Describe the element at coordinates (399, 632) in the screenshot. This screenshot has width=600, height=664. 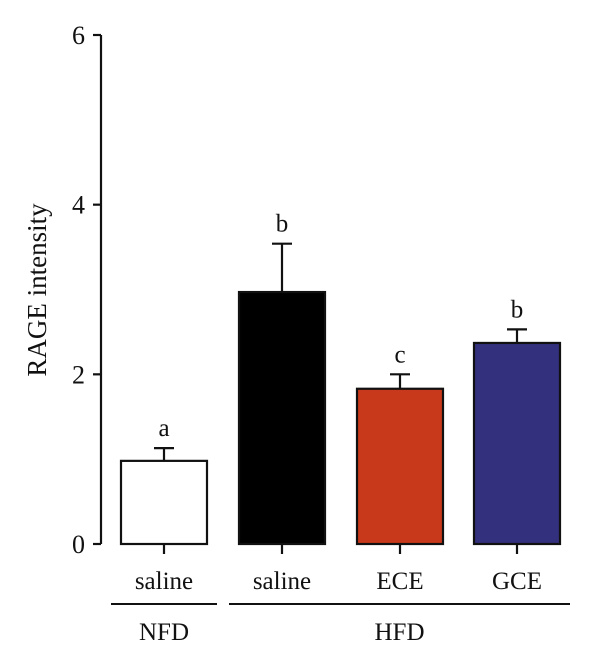
I see `group-label: HFD` at that location.